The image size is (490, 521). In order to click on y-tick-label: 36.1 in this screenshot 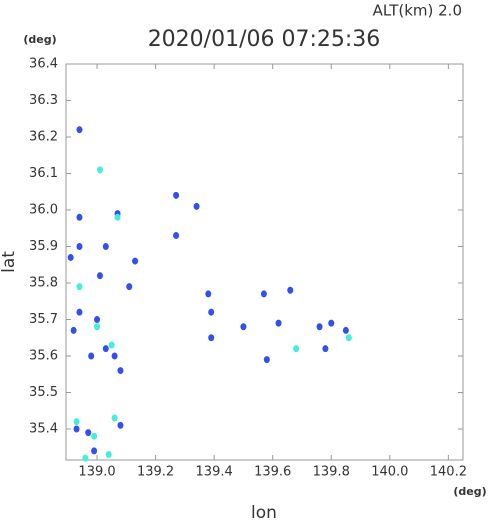, I will do `click(43, 173)`.